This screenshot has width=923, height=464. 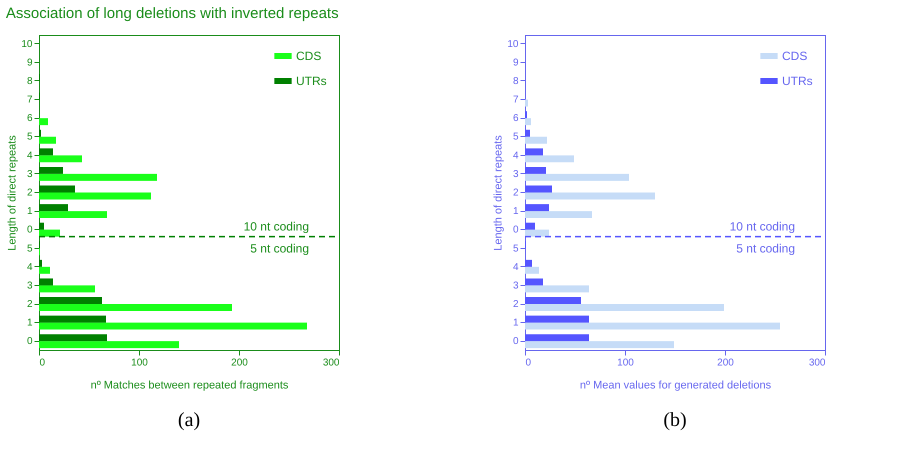 What do you see at coordinates (675, 420) in the screenshot?
I see `text: (b)` at bounding box center [675, 420].